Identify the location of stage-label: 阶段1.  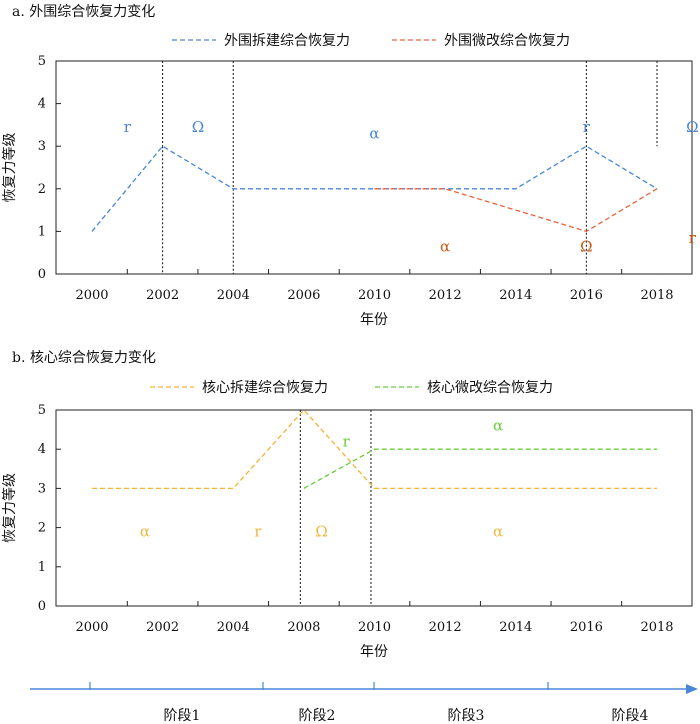
(182, 716).